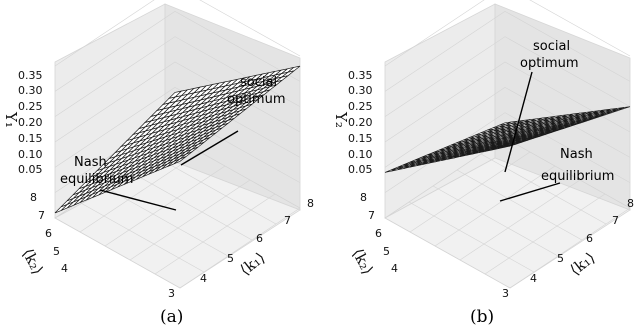 This screenshot has height=333, width=642. Describe the element at coordinates (505, 293) in the screenshot. I see `x-tick: 3` at that location.